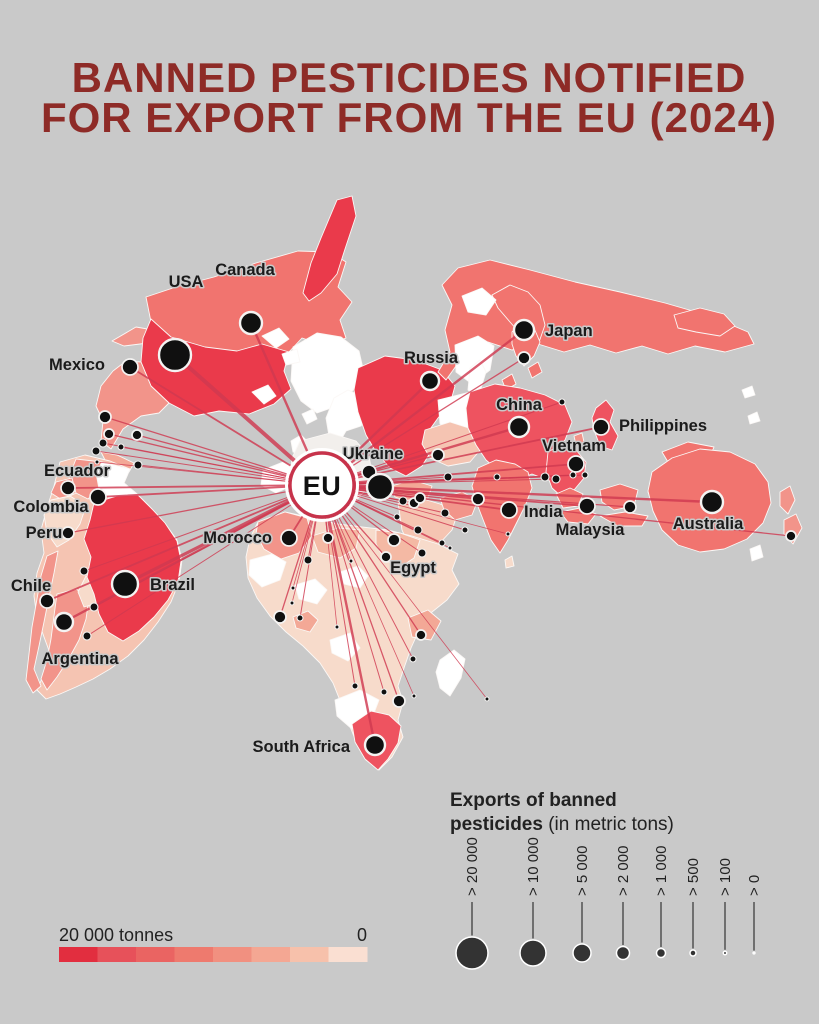  Describe the element at coordinates (413, 568) in the screenshot. I see `country-label-egypt: Egypt` at that location.